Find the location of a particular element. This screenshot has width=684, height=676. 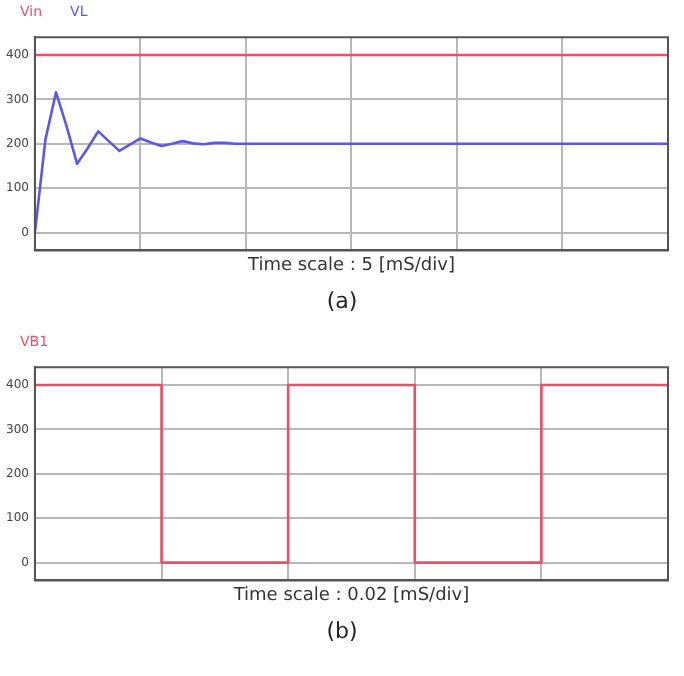

text: (b) is located at coordinates (342, 632).